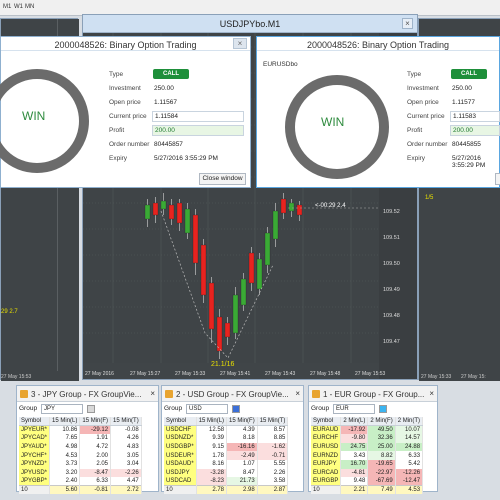 The width and height of the screenshot is (500, 500). I want to click on close-window-button-right, so click(497, 179).